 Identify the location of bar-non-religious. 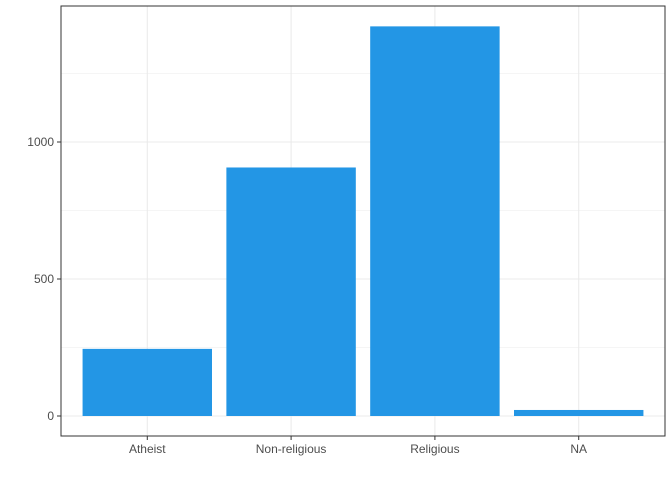
(291, 291).